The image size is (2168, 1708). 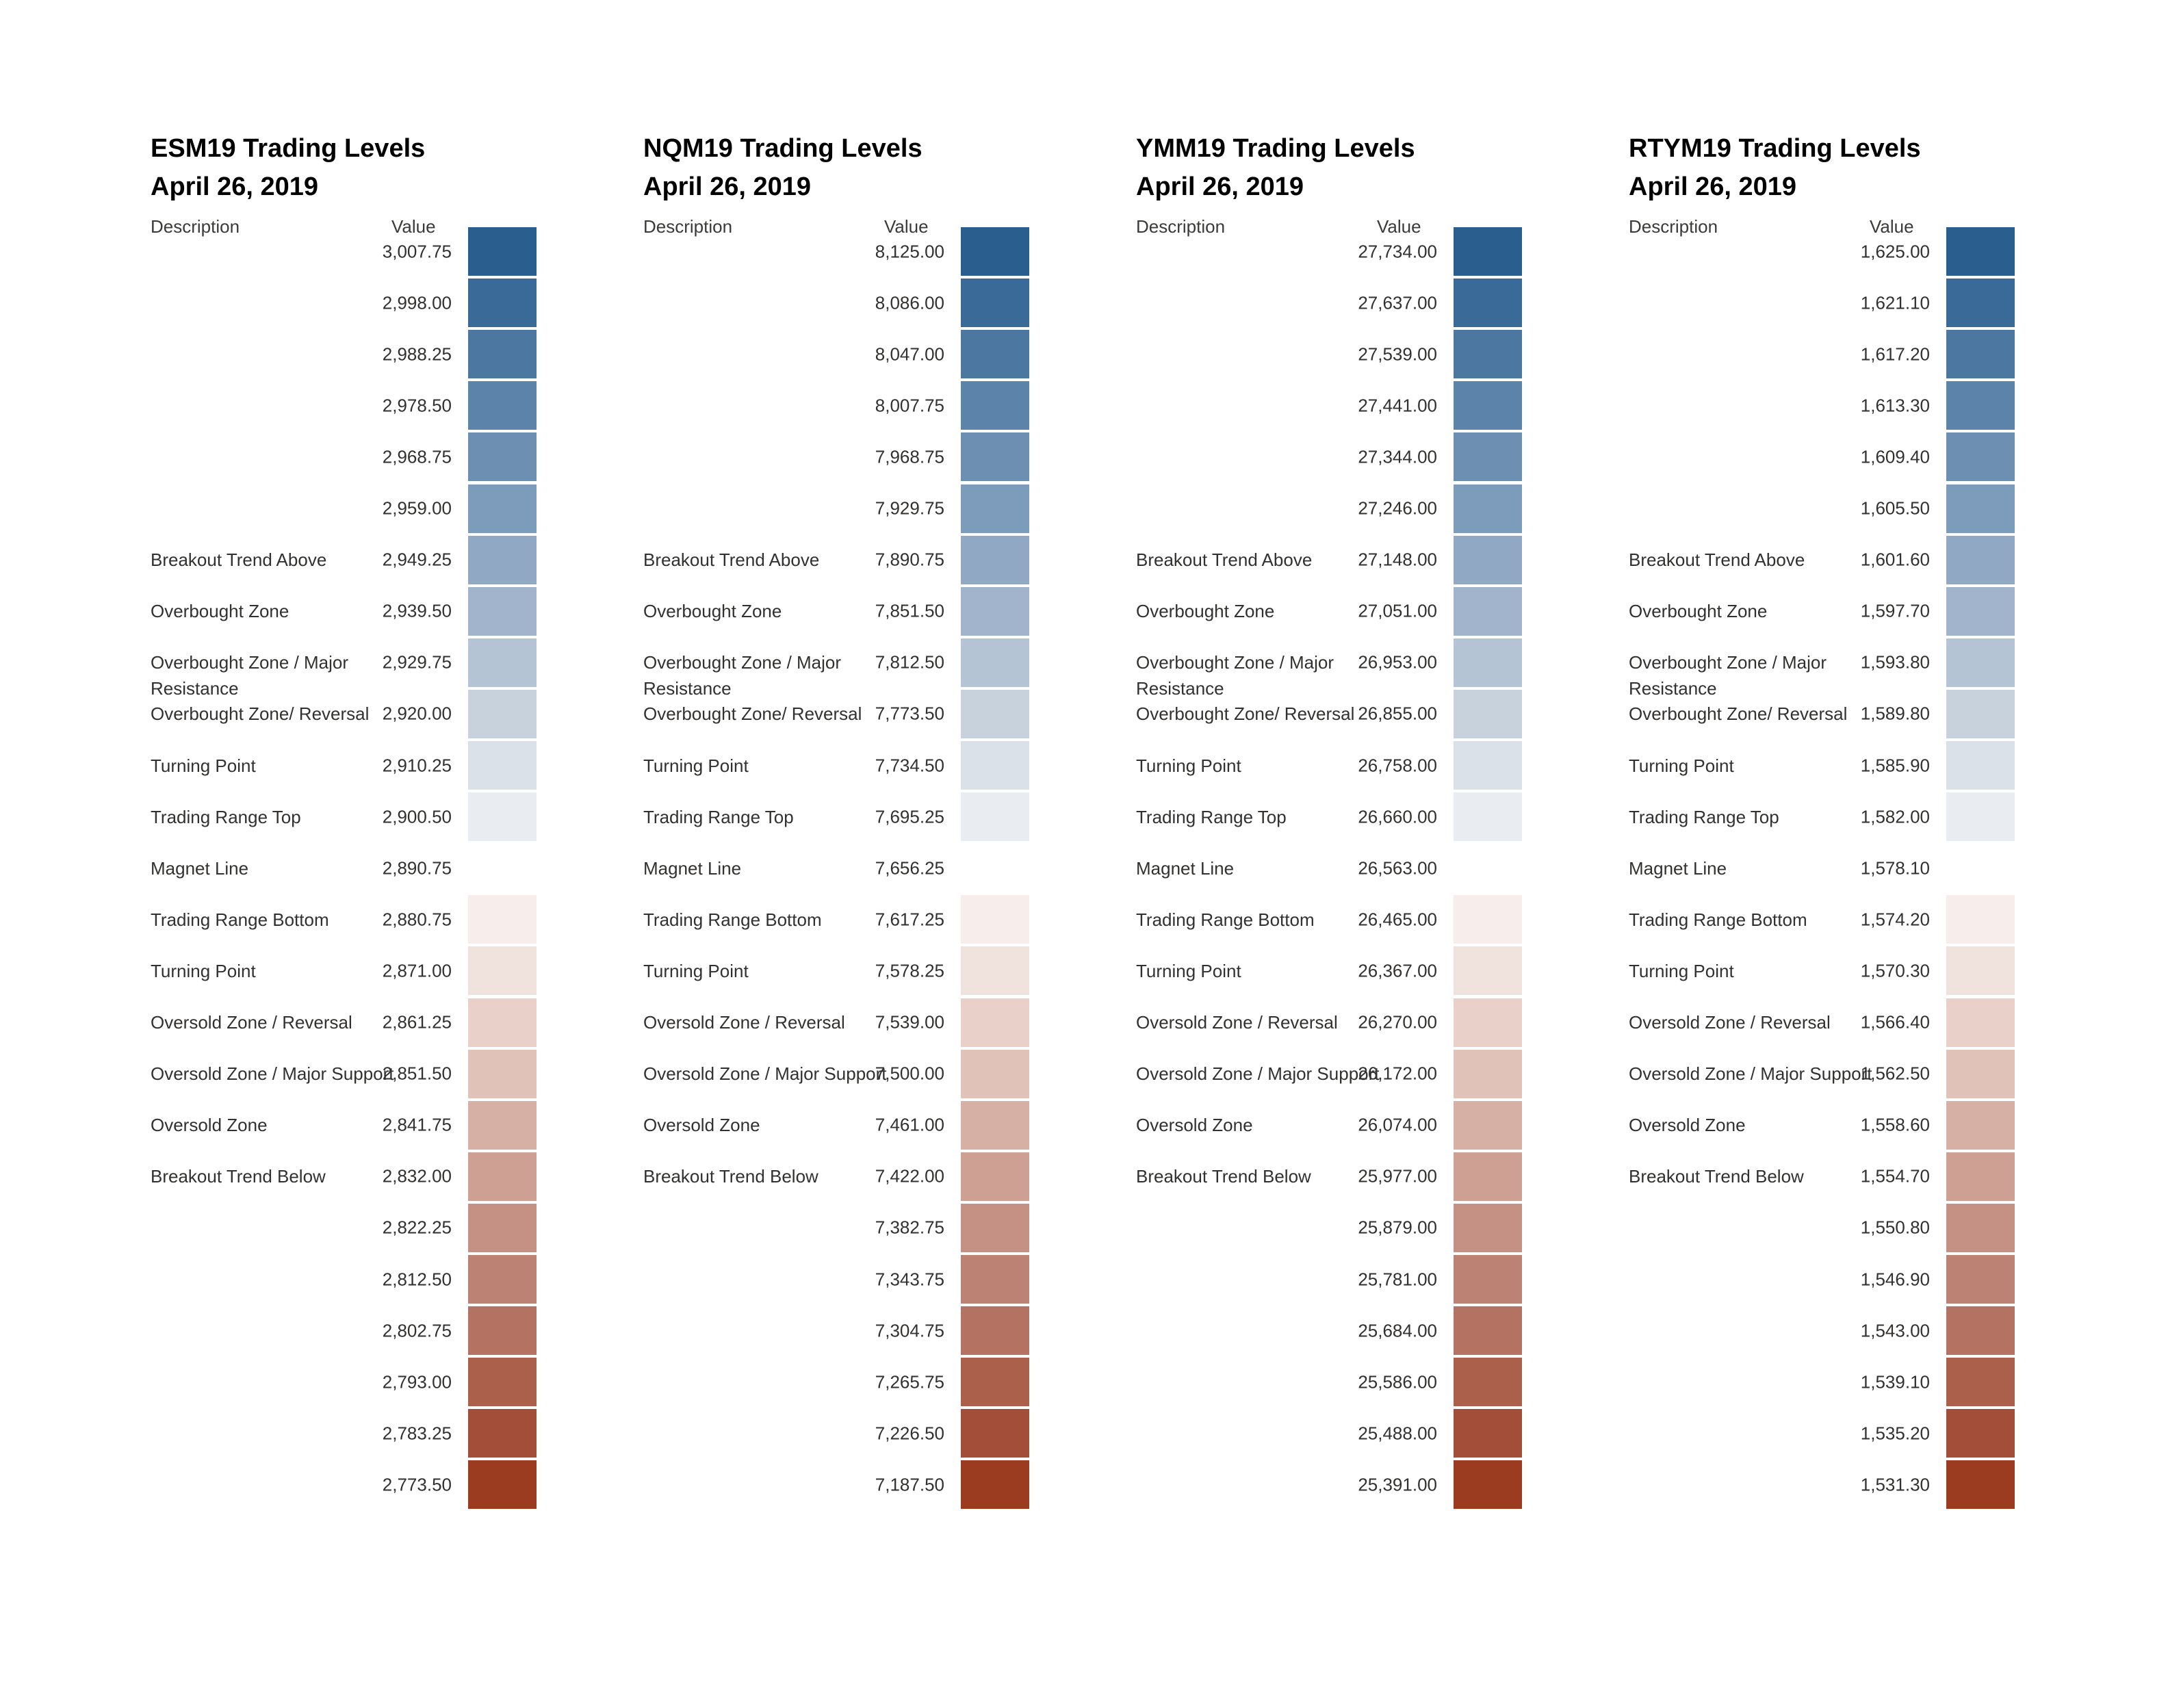 I want to click on table-row: Oversold Zone / Reversal 26,270.00, so click(x=1368, y=1022).